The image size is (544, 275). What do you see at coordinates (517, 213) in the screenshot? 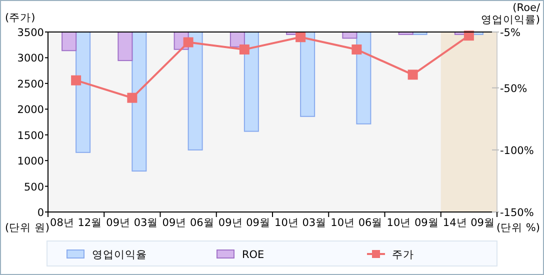
I see `y2-tick-label: -150%` at bounding box center [517, 213].